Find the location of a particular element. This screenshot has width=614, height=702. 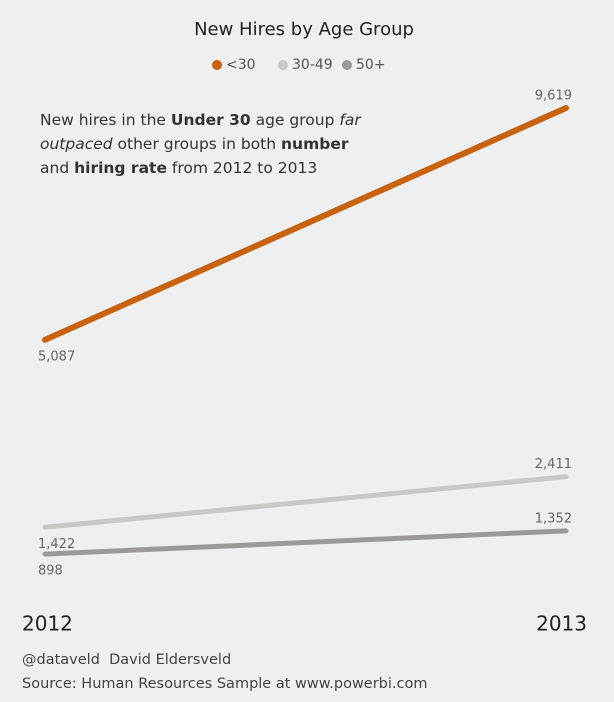

annotation-part: age group is located at coordinates (295, 120).